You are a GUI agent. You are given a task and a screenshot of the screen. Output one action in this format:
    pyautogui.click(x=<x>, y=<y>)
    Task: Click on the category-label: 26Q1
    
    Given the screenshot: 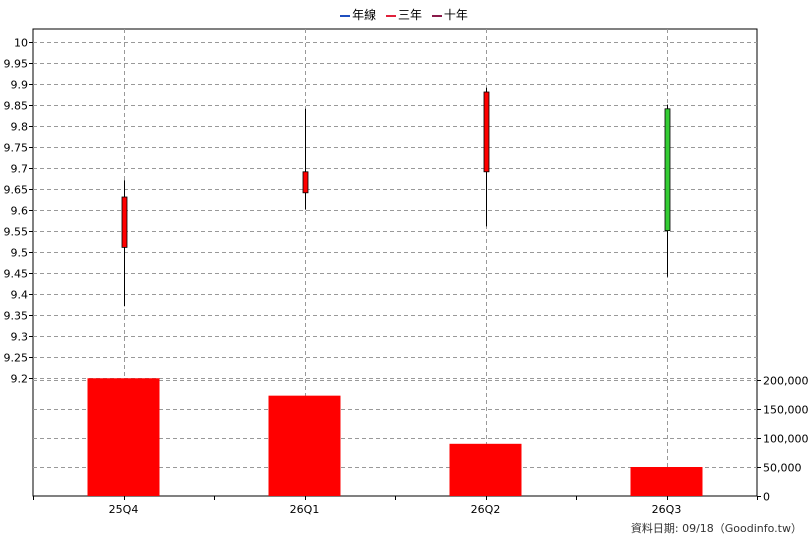 What is the action you would take?
    pyautogui.click(x=305, y=509)
    